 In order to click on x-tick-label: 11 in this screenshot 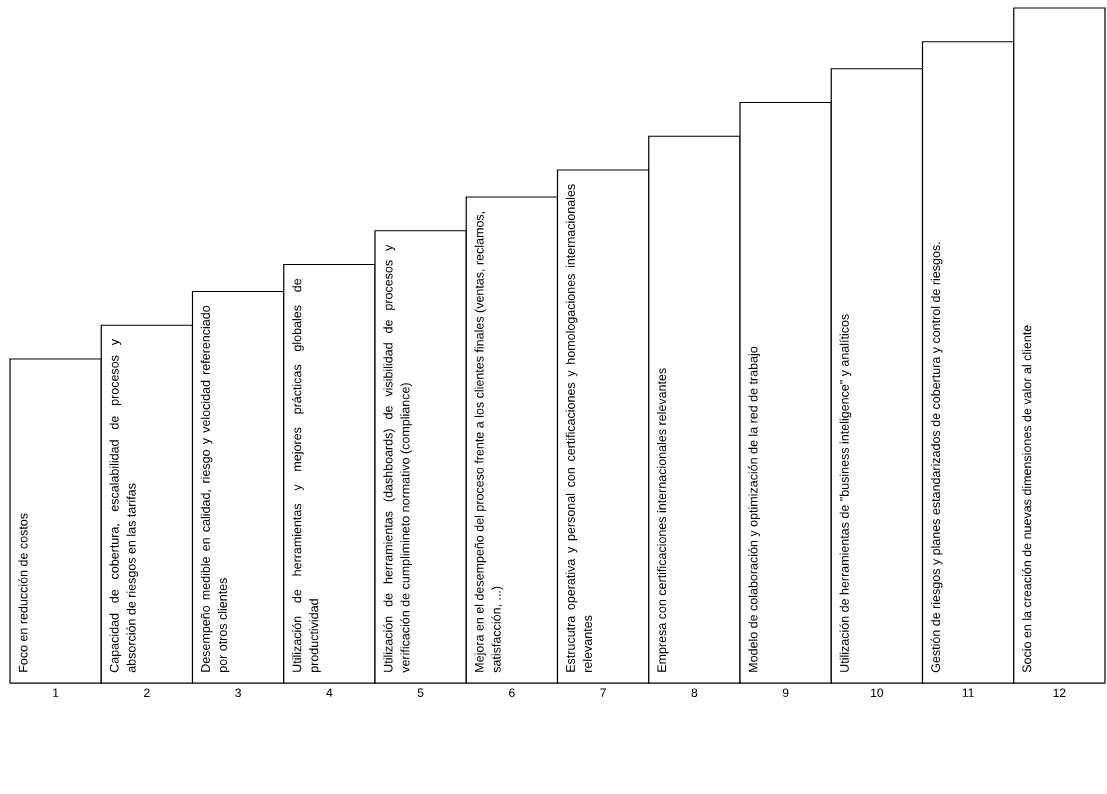, I will do `click(968, 692)`.